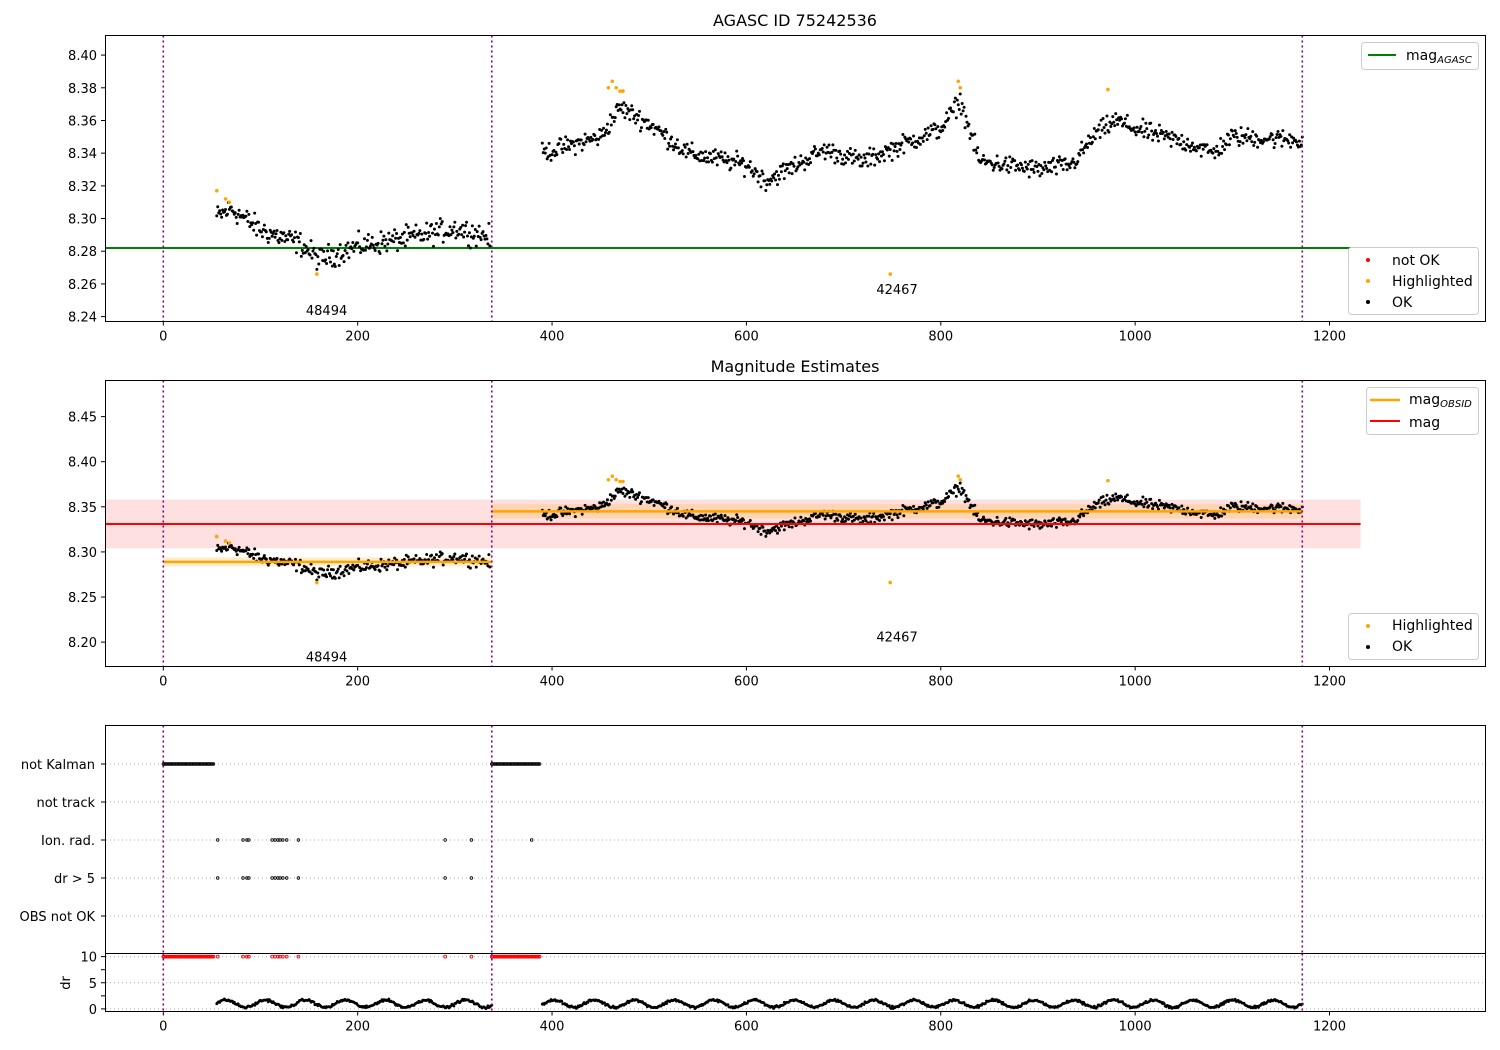  Describe the element at coordinates (82, 187) in the screenshot. I see `y-tick-label: 8.32` at that location.